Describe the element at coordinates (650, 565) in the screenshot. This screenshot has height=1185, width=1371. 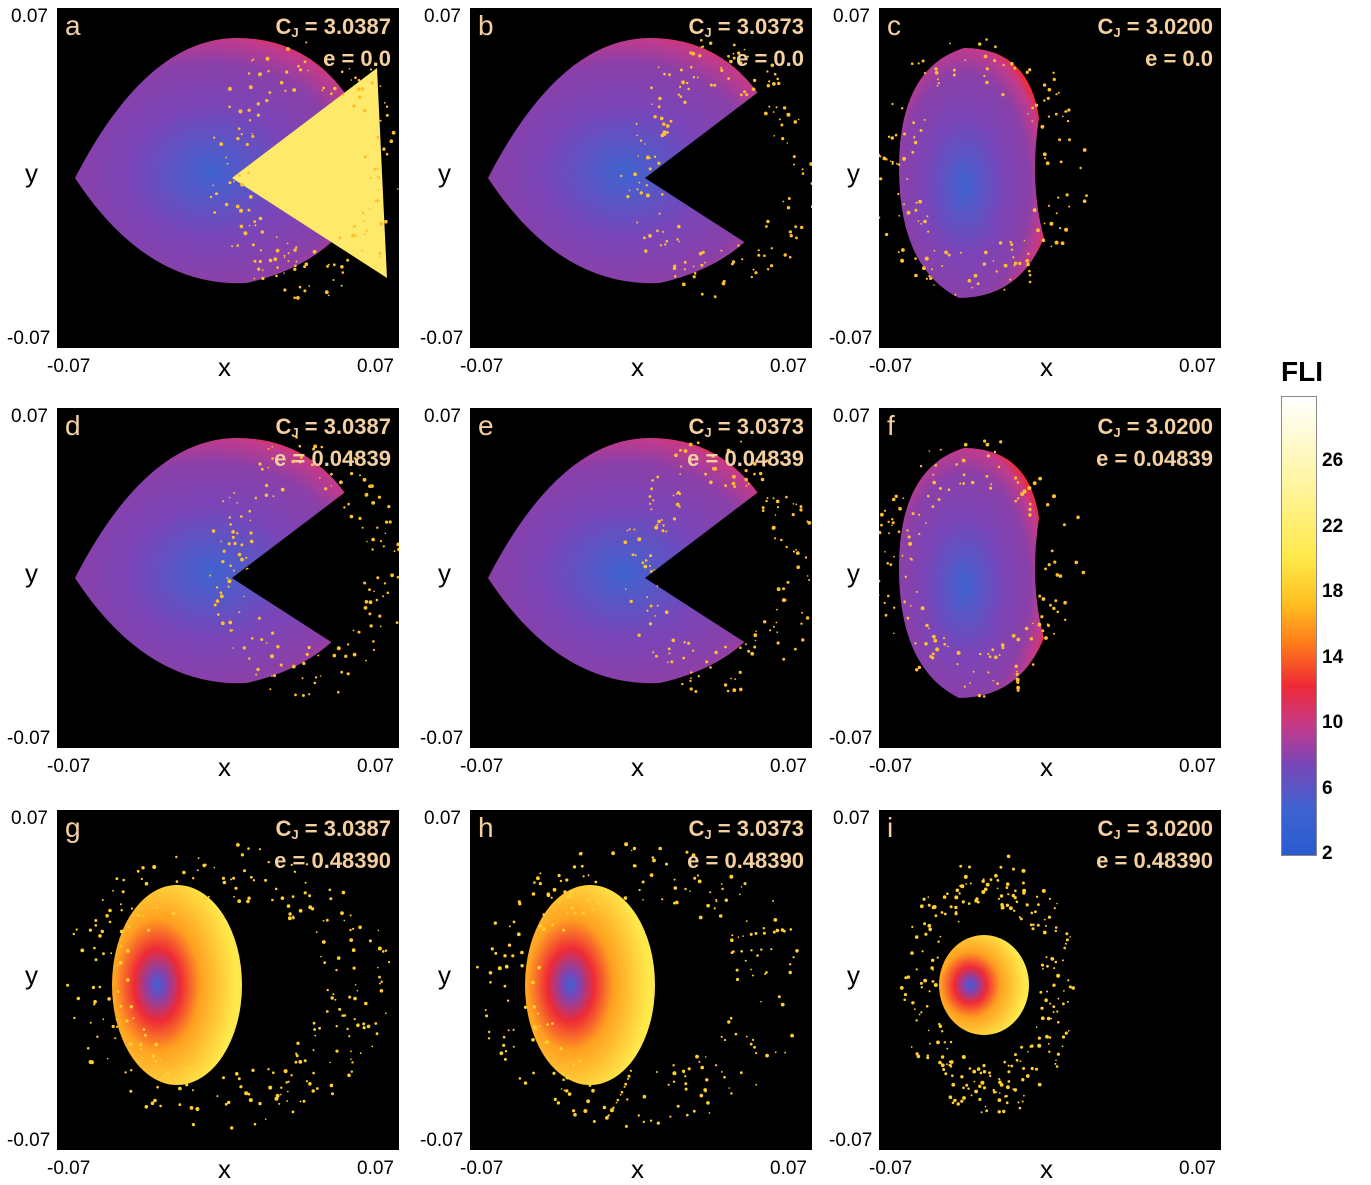
I see `fli-map-e` at that location.